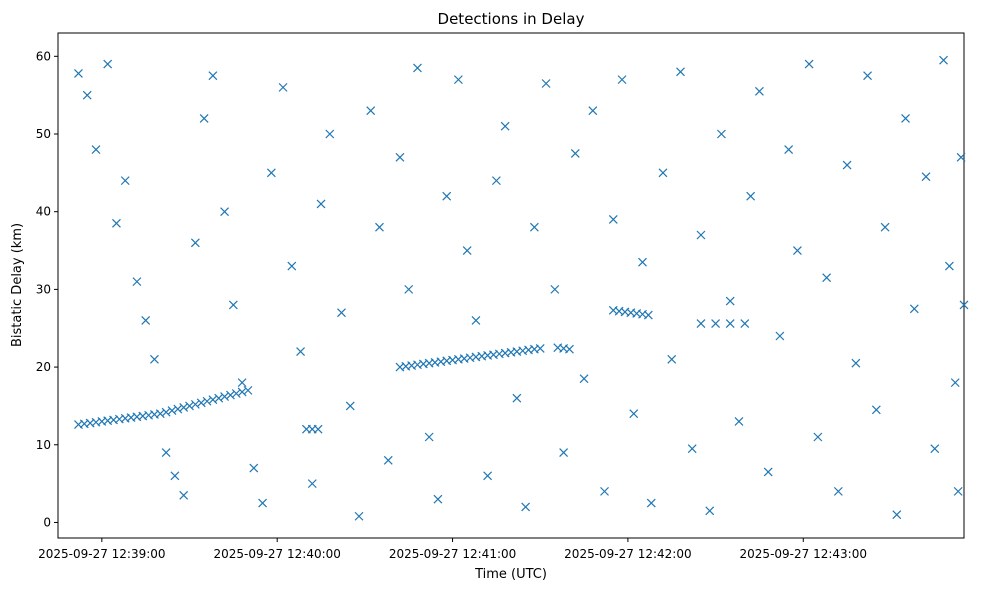 This screenshot has width=989, height=590. What do you see at coordinates (43, 367) in the screenshot?
I see `y-tick-label: 20` at bounding box center [43, 367].